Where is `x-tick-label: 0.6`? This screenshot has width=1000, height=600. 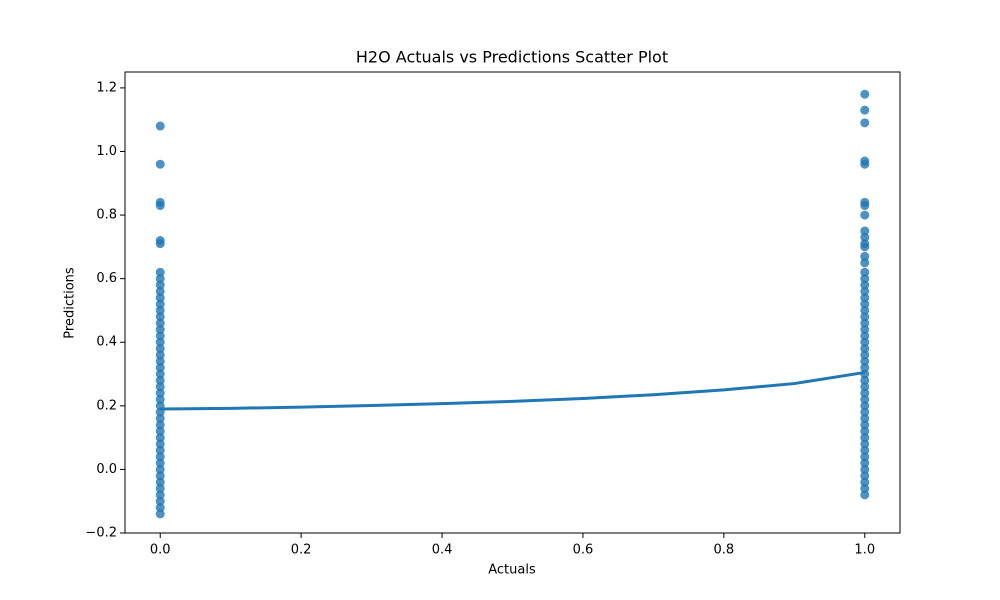 x-tick-label: 0.6 is located at coordinates (583, 550).